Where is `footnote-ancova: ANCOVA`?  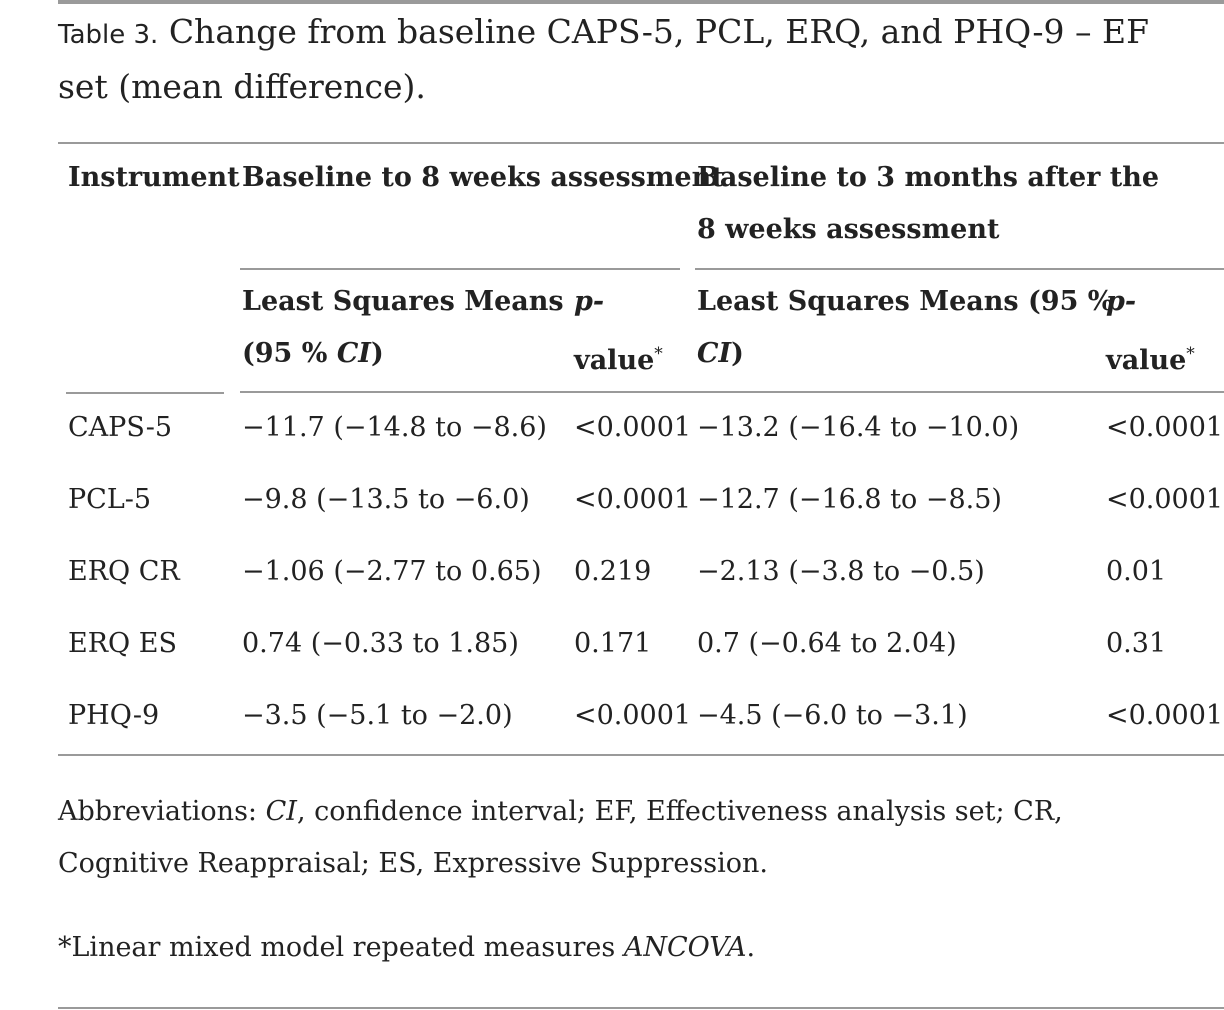
footnote-ancova: ANCOVA is located at coordinates (685, 947).